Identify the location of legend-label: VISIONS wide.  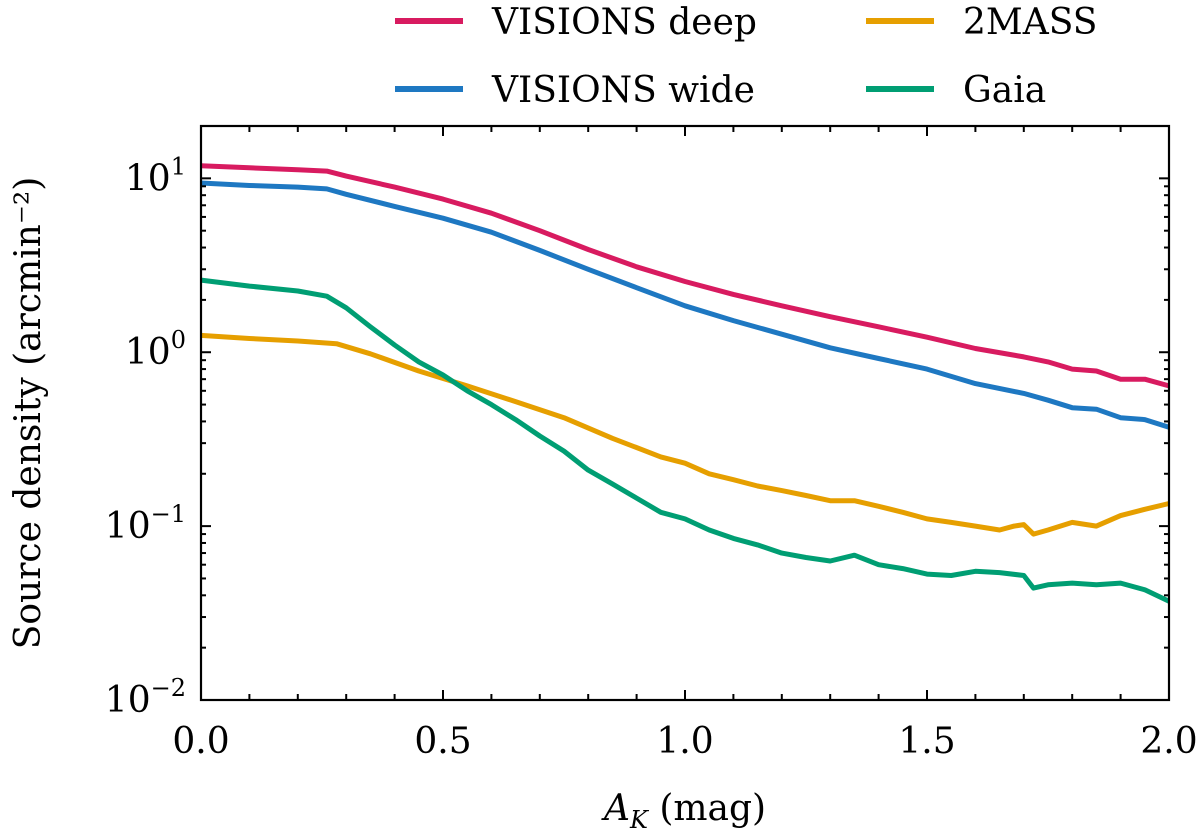
(623, 90).